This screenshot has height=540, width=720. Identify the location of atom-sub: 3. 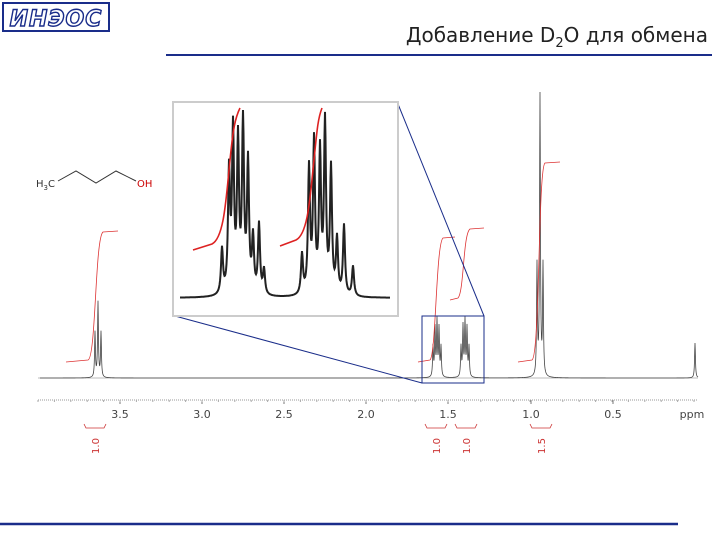
(46, 188).